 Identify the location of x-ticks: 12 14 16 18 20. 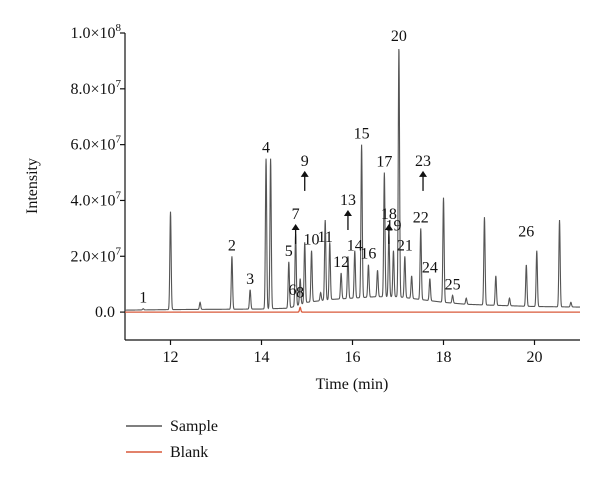
(353, 353).